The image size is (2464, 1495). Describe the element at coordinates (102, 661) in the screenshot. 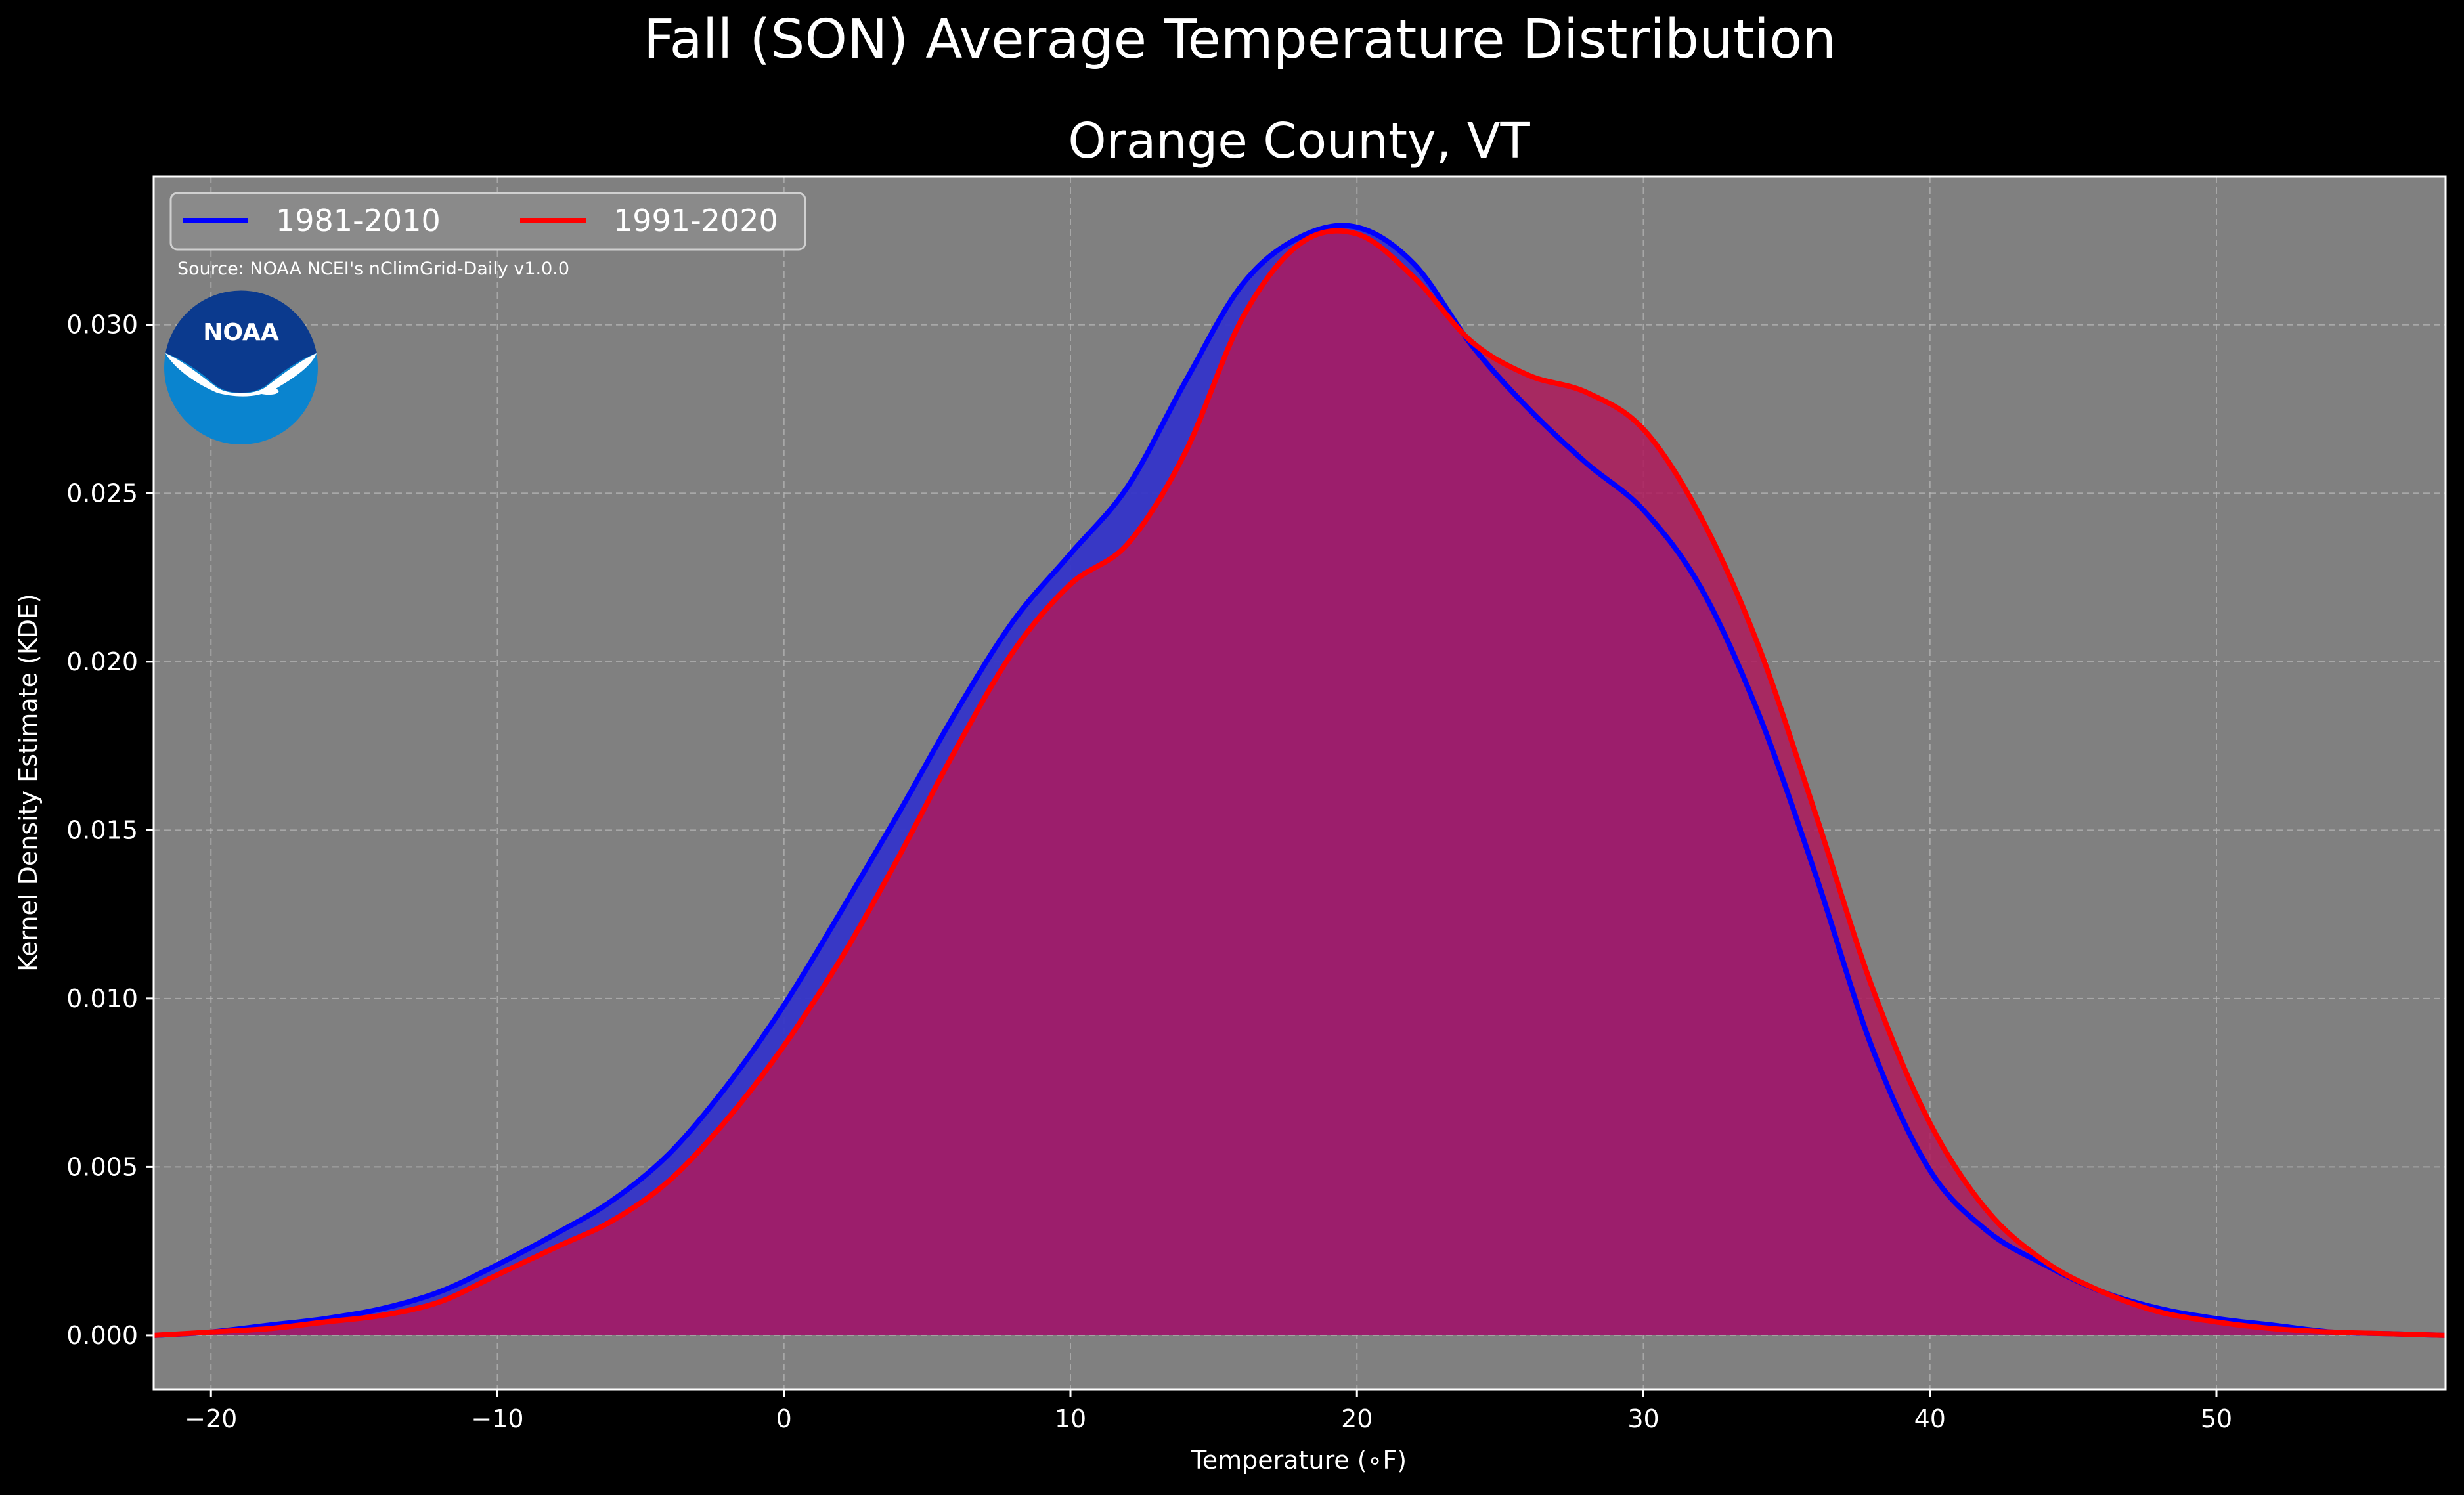

I see `y-tick-label: 0.020` at that location.